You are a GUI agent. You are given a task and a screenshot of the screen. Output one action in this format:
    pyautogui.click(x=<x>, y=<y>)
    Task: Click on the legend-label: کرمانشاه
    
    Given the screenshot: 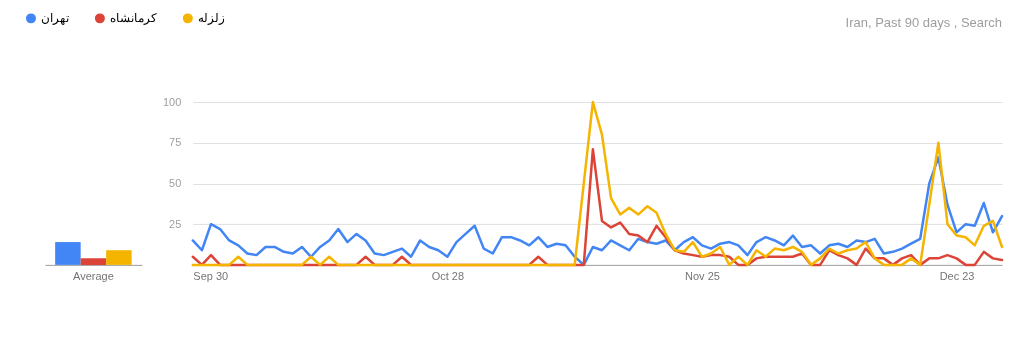 What is the action you would take?
    pyautogui.click(x=133, y=18)
    